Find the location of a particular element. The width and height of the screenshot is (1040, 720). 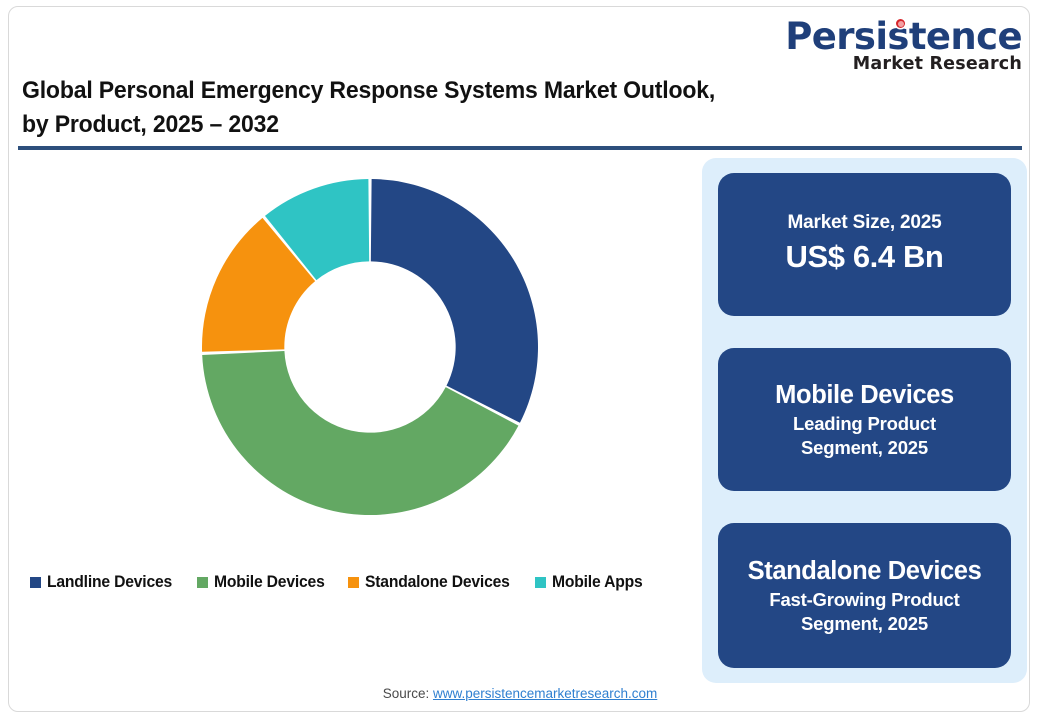

logo-wordmark: Persistence is located at coordinates (903, 36).